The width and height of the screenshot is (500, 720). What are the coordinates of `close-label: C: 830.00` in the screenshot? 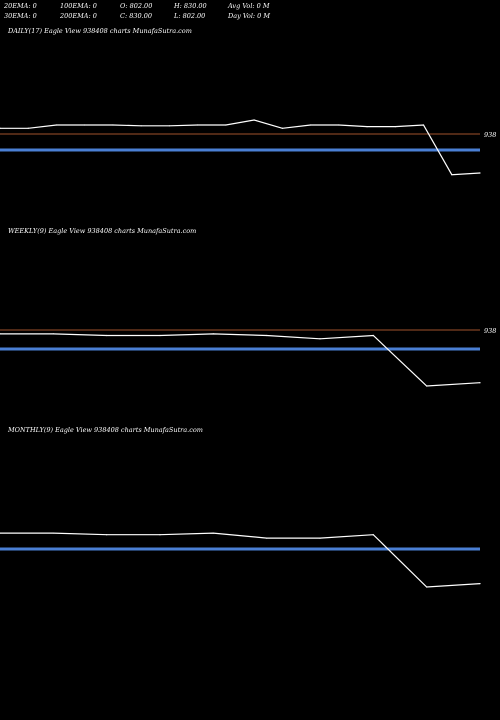 It's located at (136, 16).